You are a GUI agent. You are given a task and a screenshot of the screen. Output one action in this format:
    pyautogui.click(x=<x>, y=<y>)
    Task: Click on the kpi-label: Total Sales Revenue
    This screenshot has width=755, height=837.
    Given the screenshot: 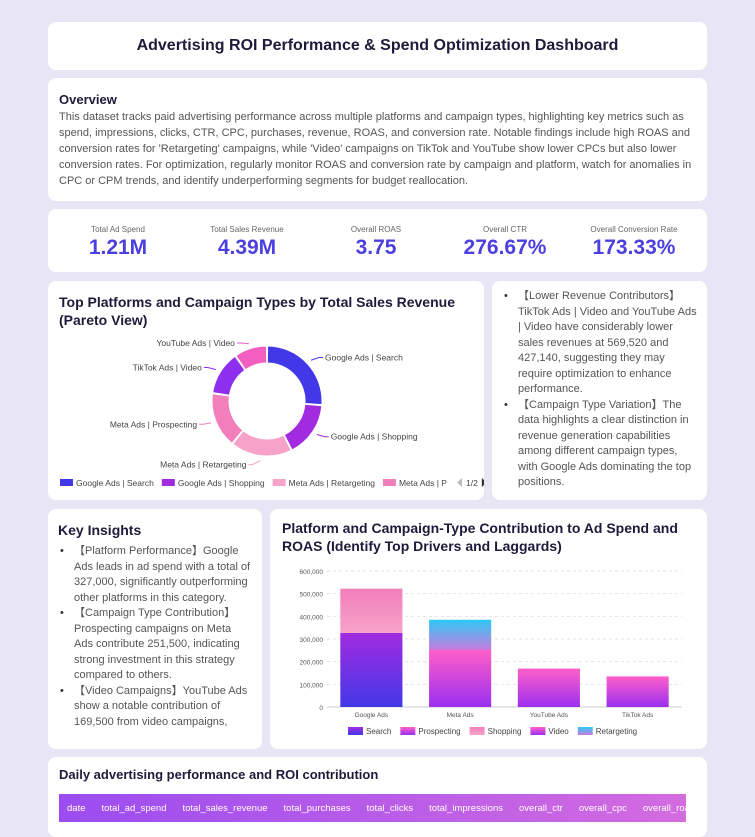 What is the action you would take?
    pyautogui.click(x=247, y=229)
    